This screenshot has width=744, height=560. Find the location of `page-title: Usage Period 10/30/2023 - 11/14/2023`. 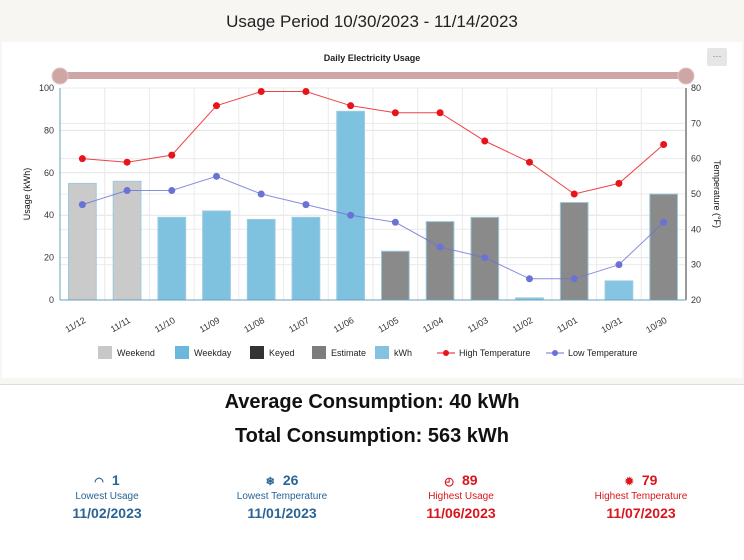

page-title: Usage Period 10/30/2023 - 11/14/2023 is located at coordinates (372, 21).